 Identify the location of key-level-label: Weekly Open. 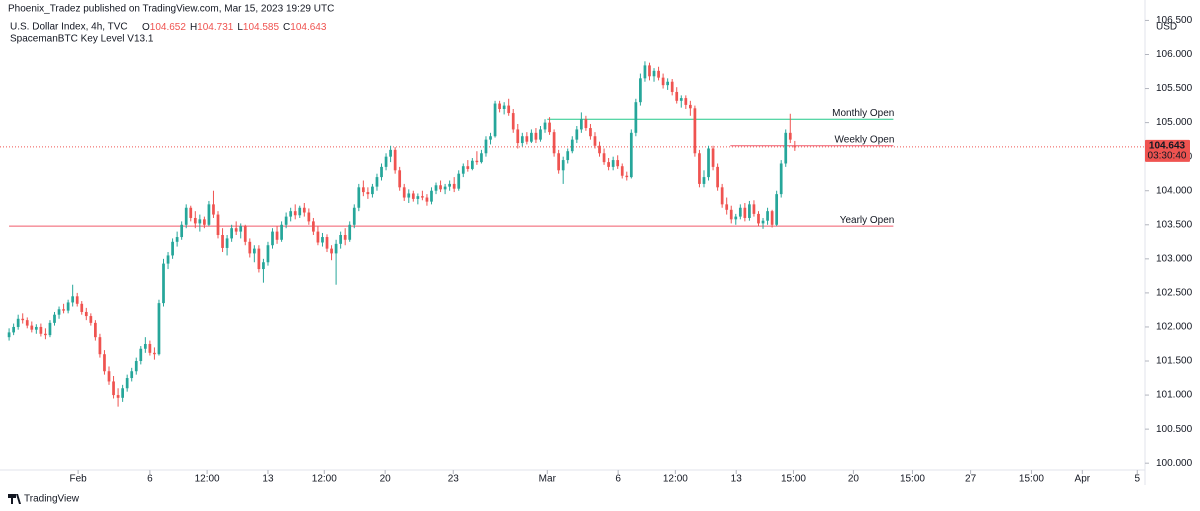
(865, 139).